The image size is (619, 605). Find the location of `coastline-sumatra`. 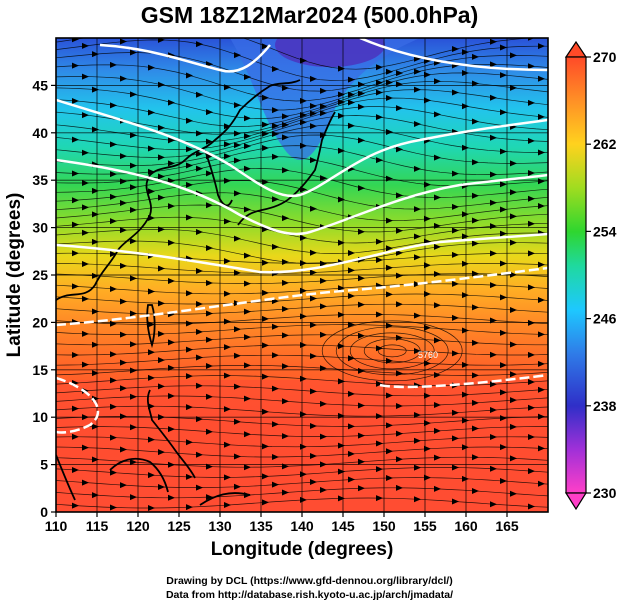

coastline-sumatra is located at coordinates (66, 477).